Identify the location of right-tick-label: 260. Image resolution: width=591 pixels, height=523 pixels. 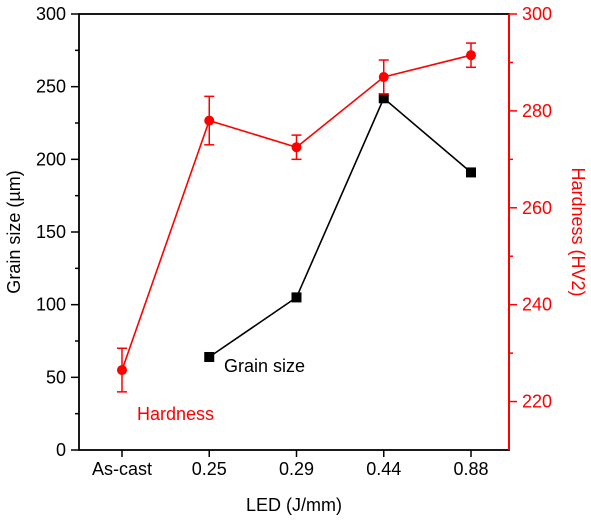
(537, 208).